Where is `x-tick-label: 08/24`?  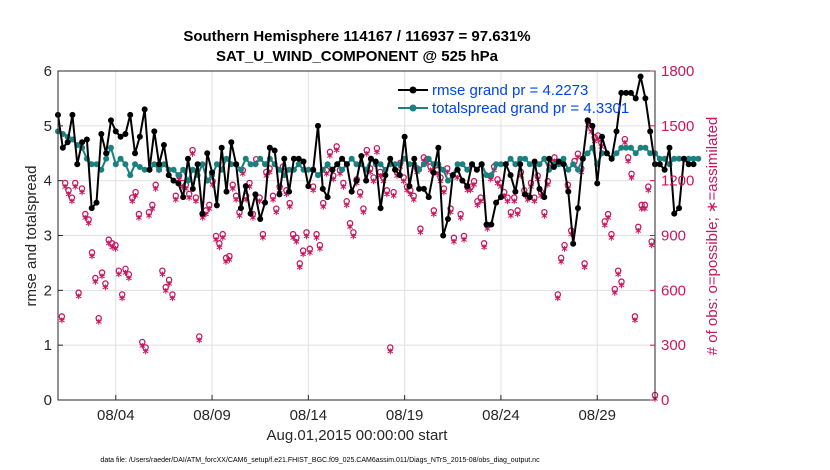
x-tick-label: 08/24 is located at coordinates (501, 415).